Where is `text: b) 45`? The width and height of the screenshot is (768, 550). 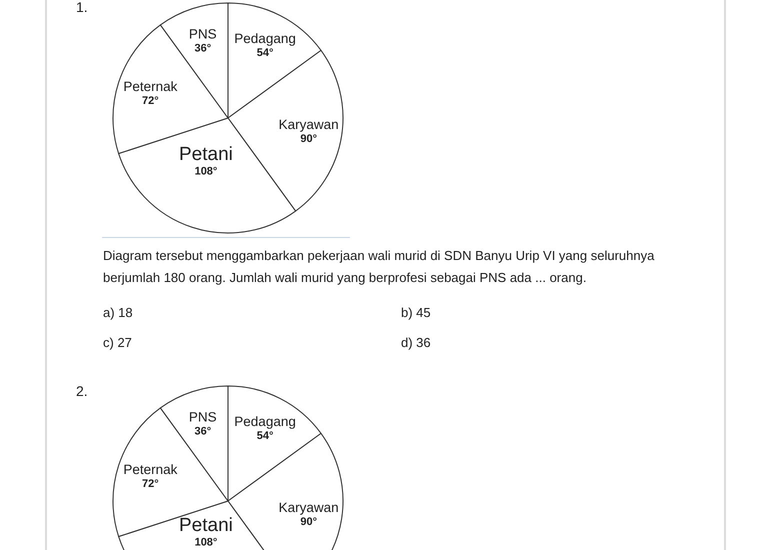
text: b) 45 is located at coordinates (416, 313).